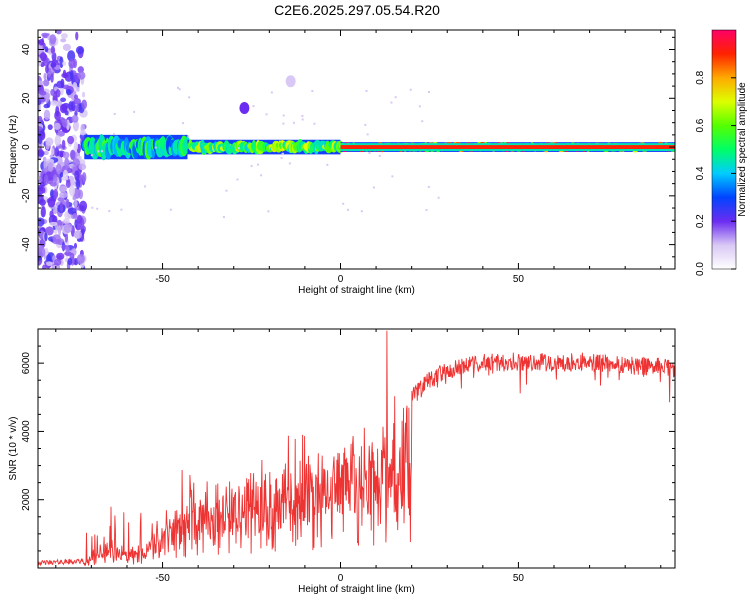 This screenshot has height=600, width=750. I want to click on snr-x-axis-label: Height of straight line (km), so click(356, 589).